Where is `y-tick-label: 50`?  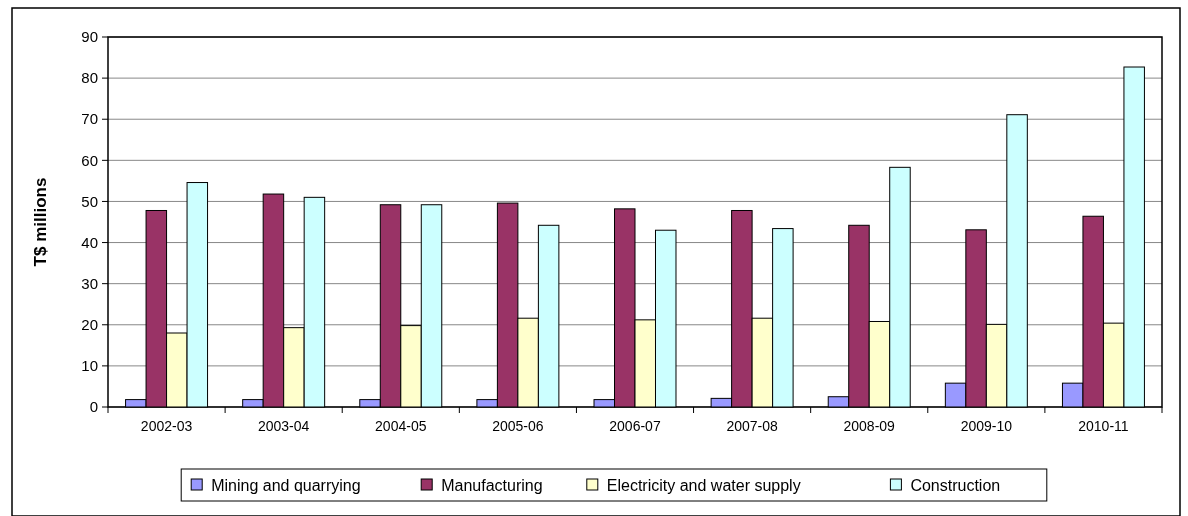
y-tick-label: 50 is located at coordinates (89, 201).